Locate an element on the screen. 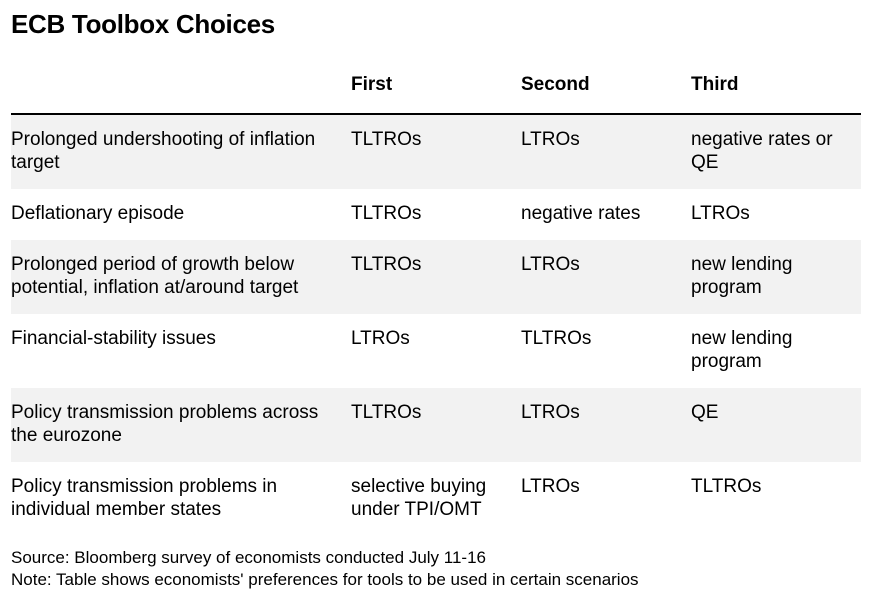 The image size is (870, 597). first-choice-cell: selective buying under TPI/OMT is located at coordinates (419, 498).